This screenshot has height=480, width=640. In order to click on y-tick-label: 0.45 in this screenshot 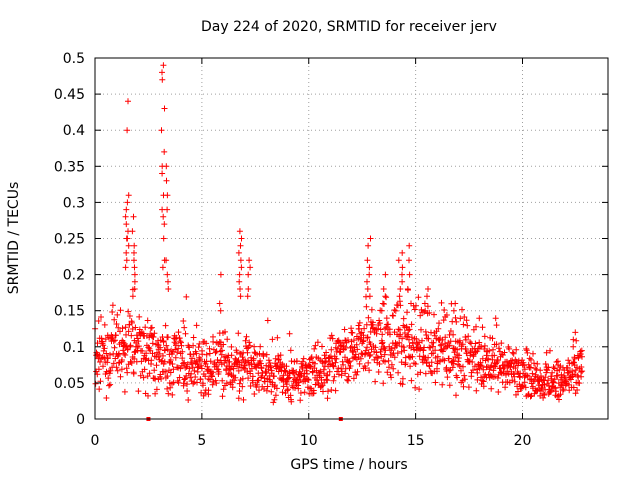, I will do `click(69, 95)`.